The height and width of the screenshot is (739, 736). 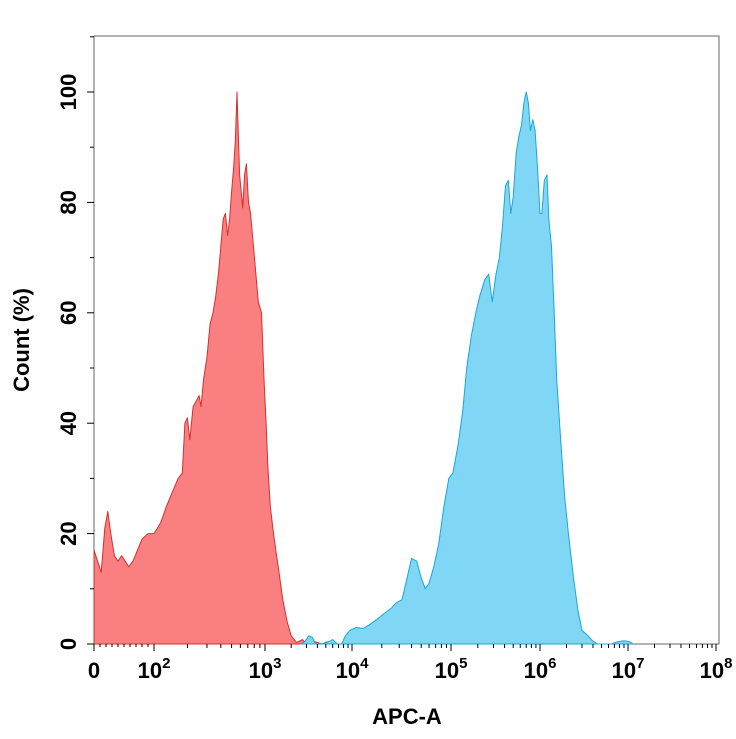 I want to click on y-axis: 0 20 40 60 80 100, so click(x=75, y=343).